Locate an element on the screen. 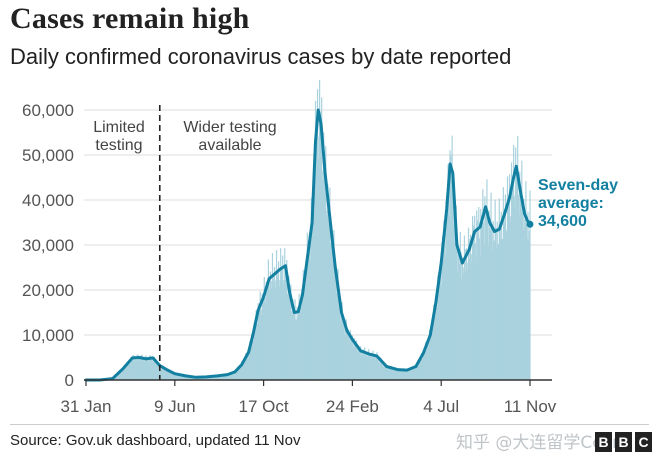 The height and width of the screenshot is (465, 659). x-tick-label: 31 Jan is located at coordinates (85, 406).